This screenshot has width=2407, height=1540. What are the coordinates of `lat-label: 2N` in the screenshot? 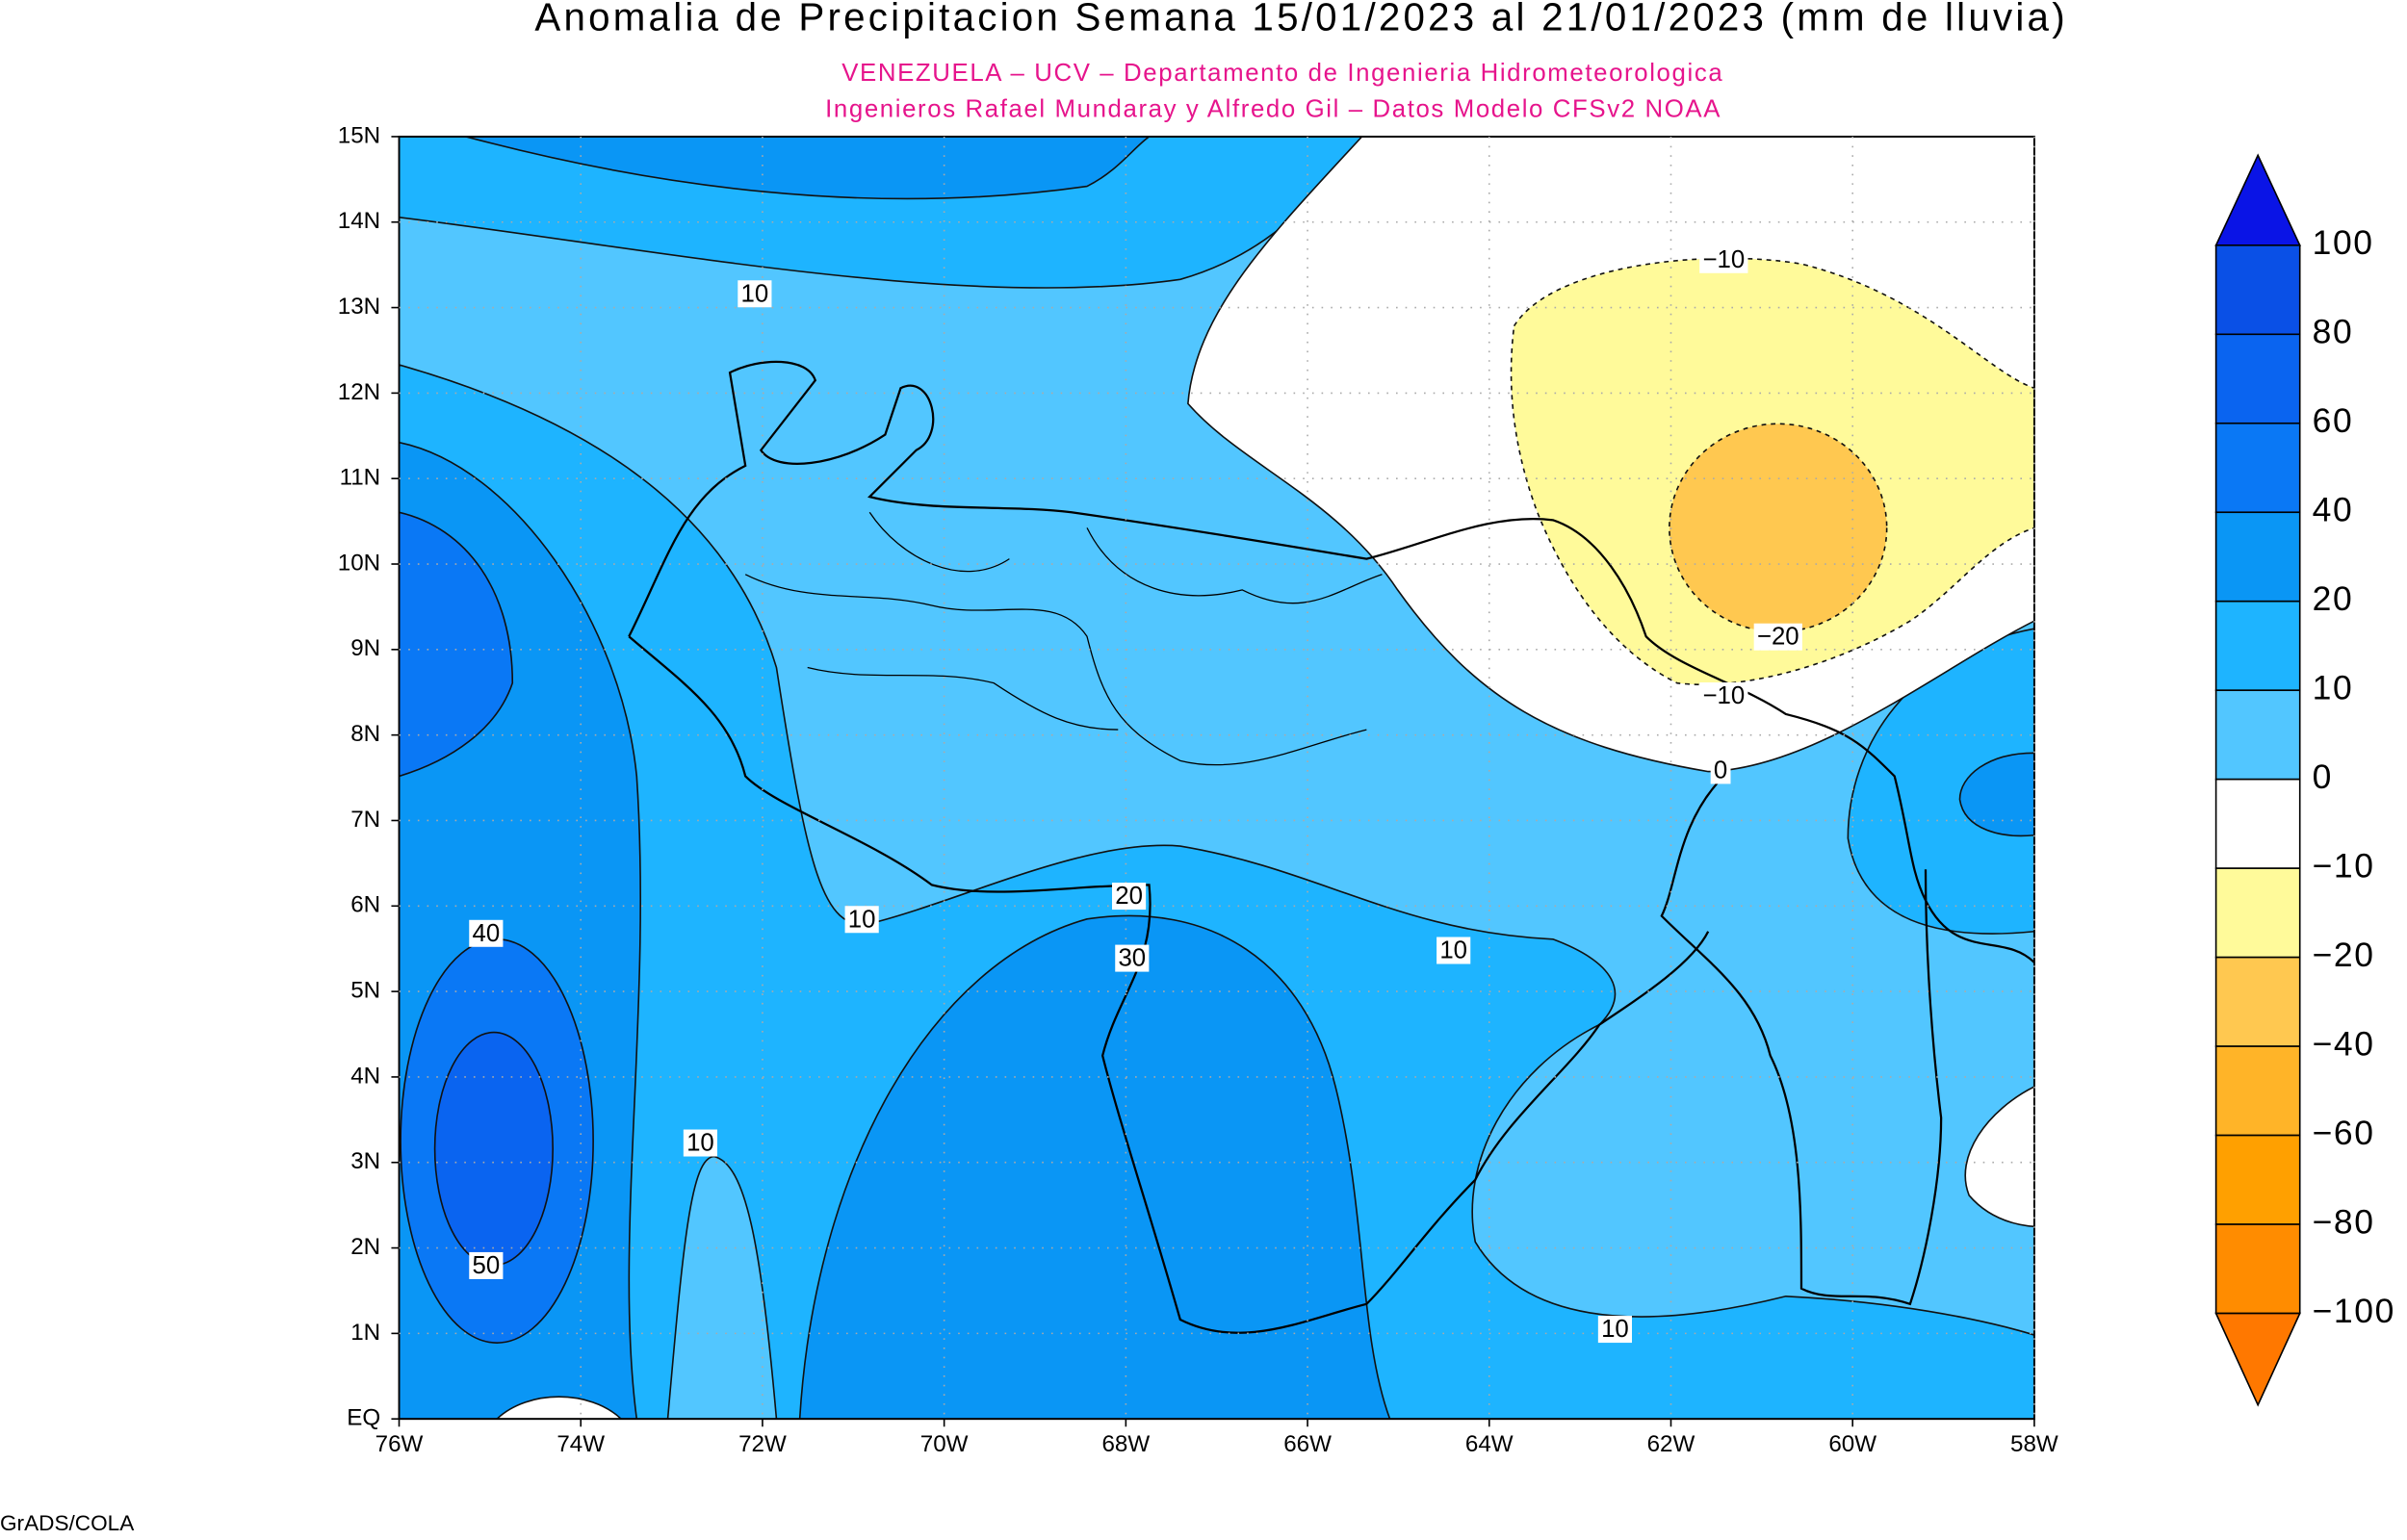 It's located at (365, 1247).